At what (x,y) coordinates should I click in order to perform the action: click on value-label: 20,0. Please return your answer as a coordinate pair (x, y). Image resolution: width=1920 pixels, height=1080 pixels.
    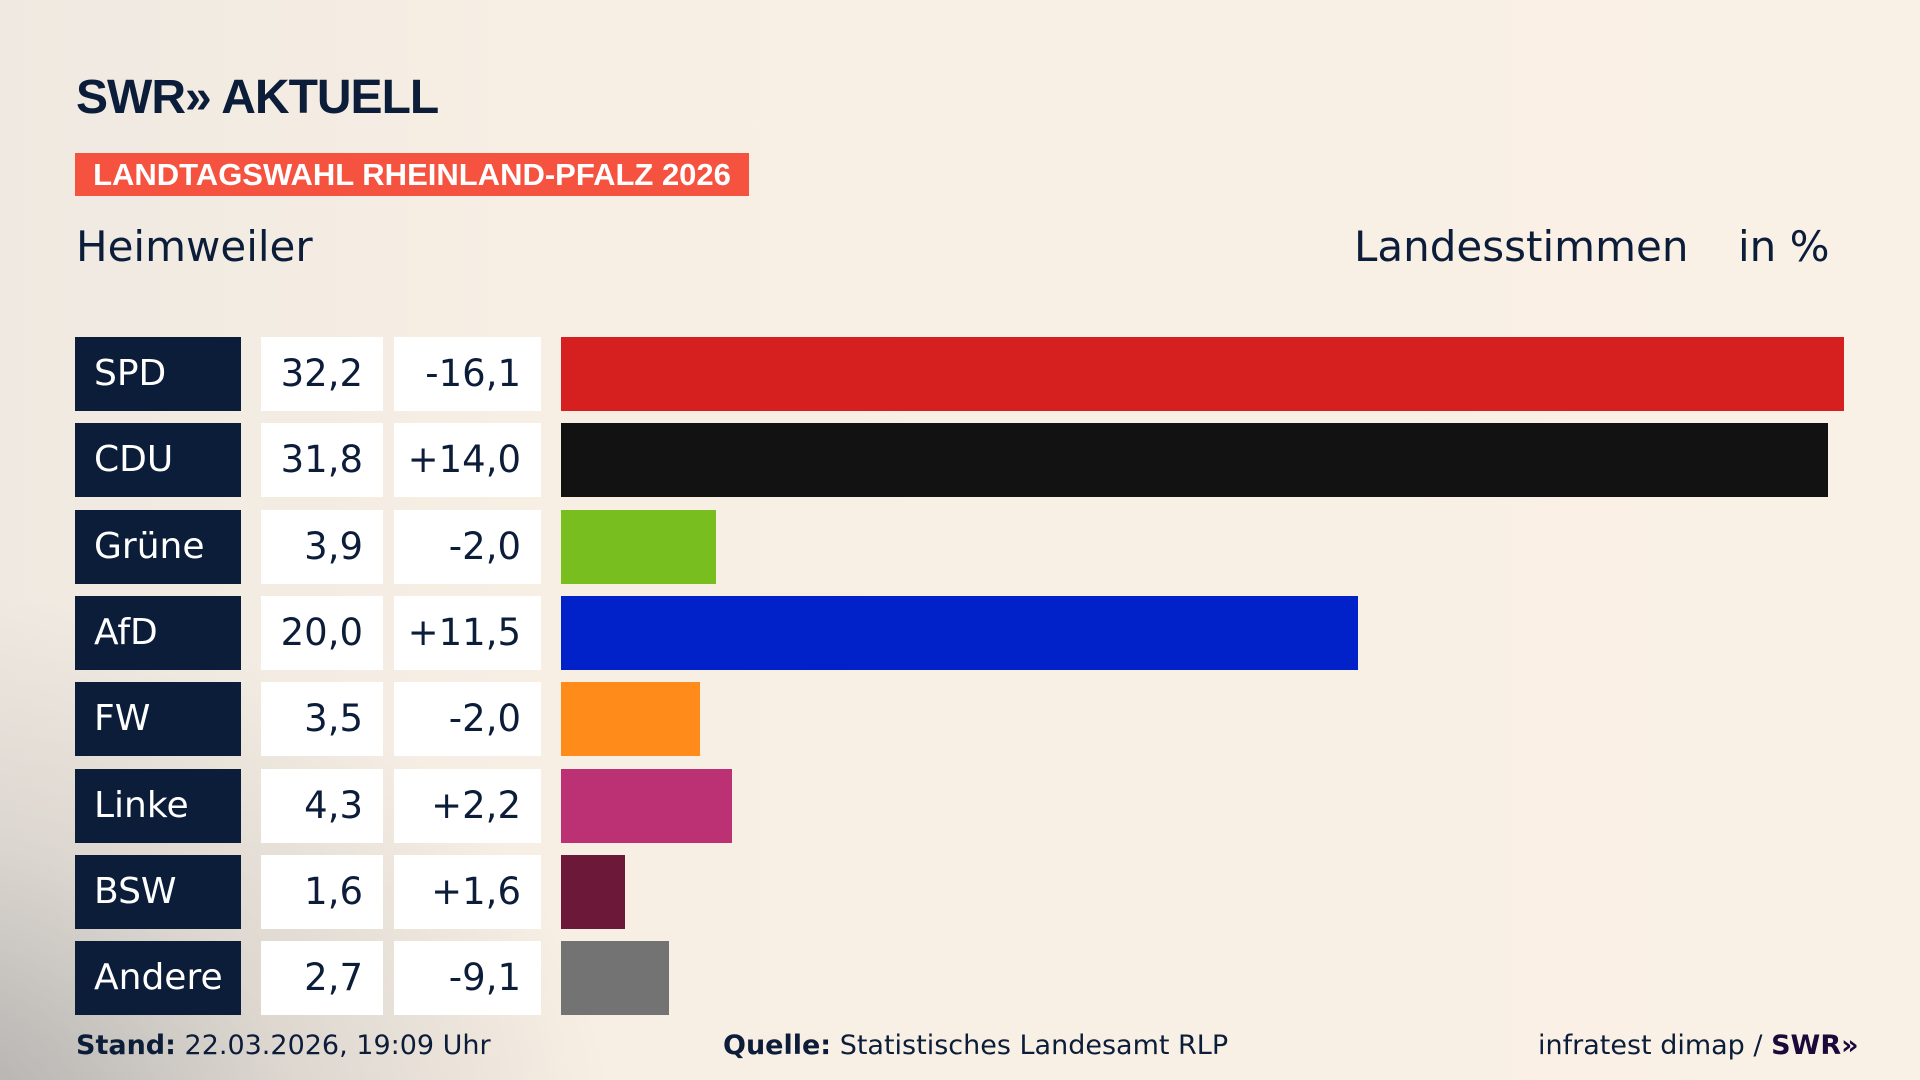
    Looking at the image, I should click on (322, 632).